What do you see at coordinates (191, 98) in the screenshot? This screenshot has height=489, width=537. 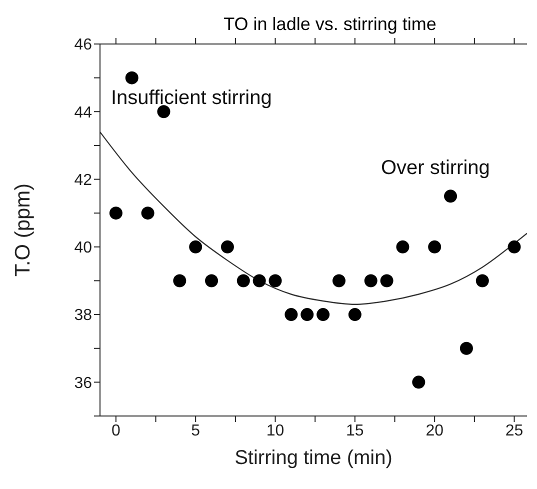 I see `annotation: Insufficient stirring` at bounding box center [191, 98].